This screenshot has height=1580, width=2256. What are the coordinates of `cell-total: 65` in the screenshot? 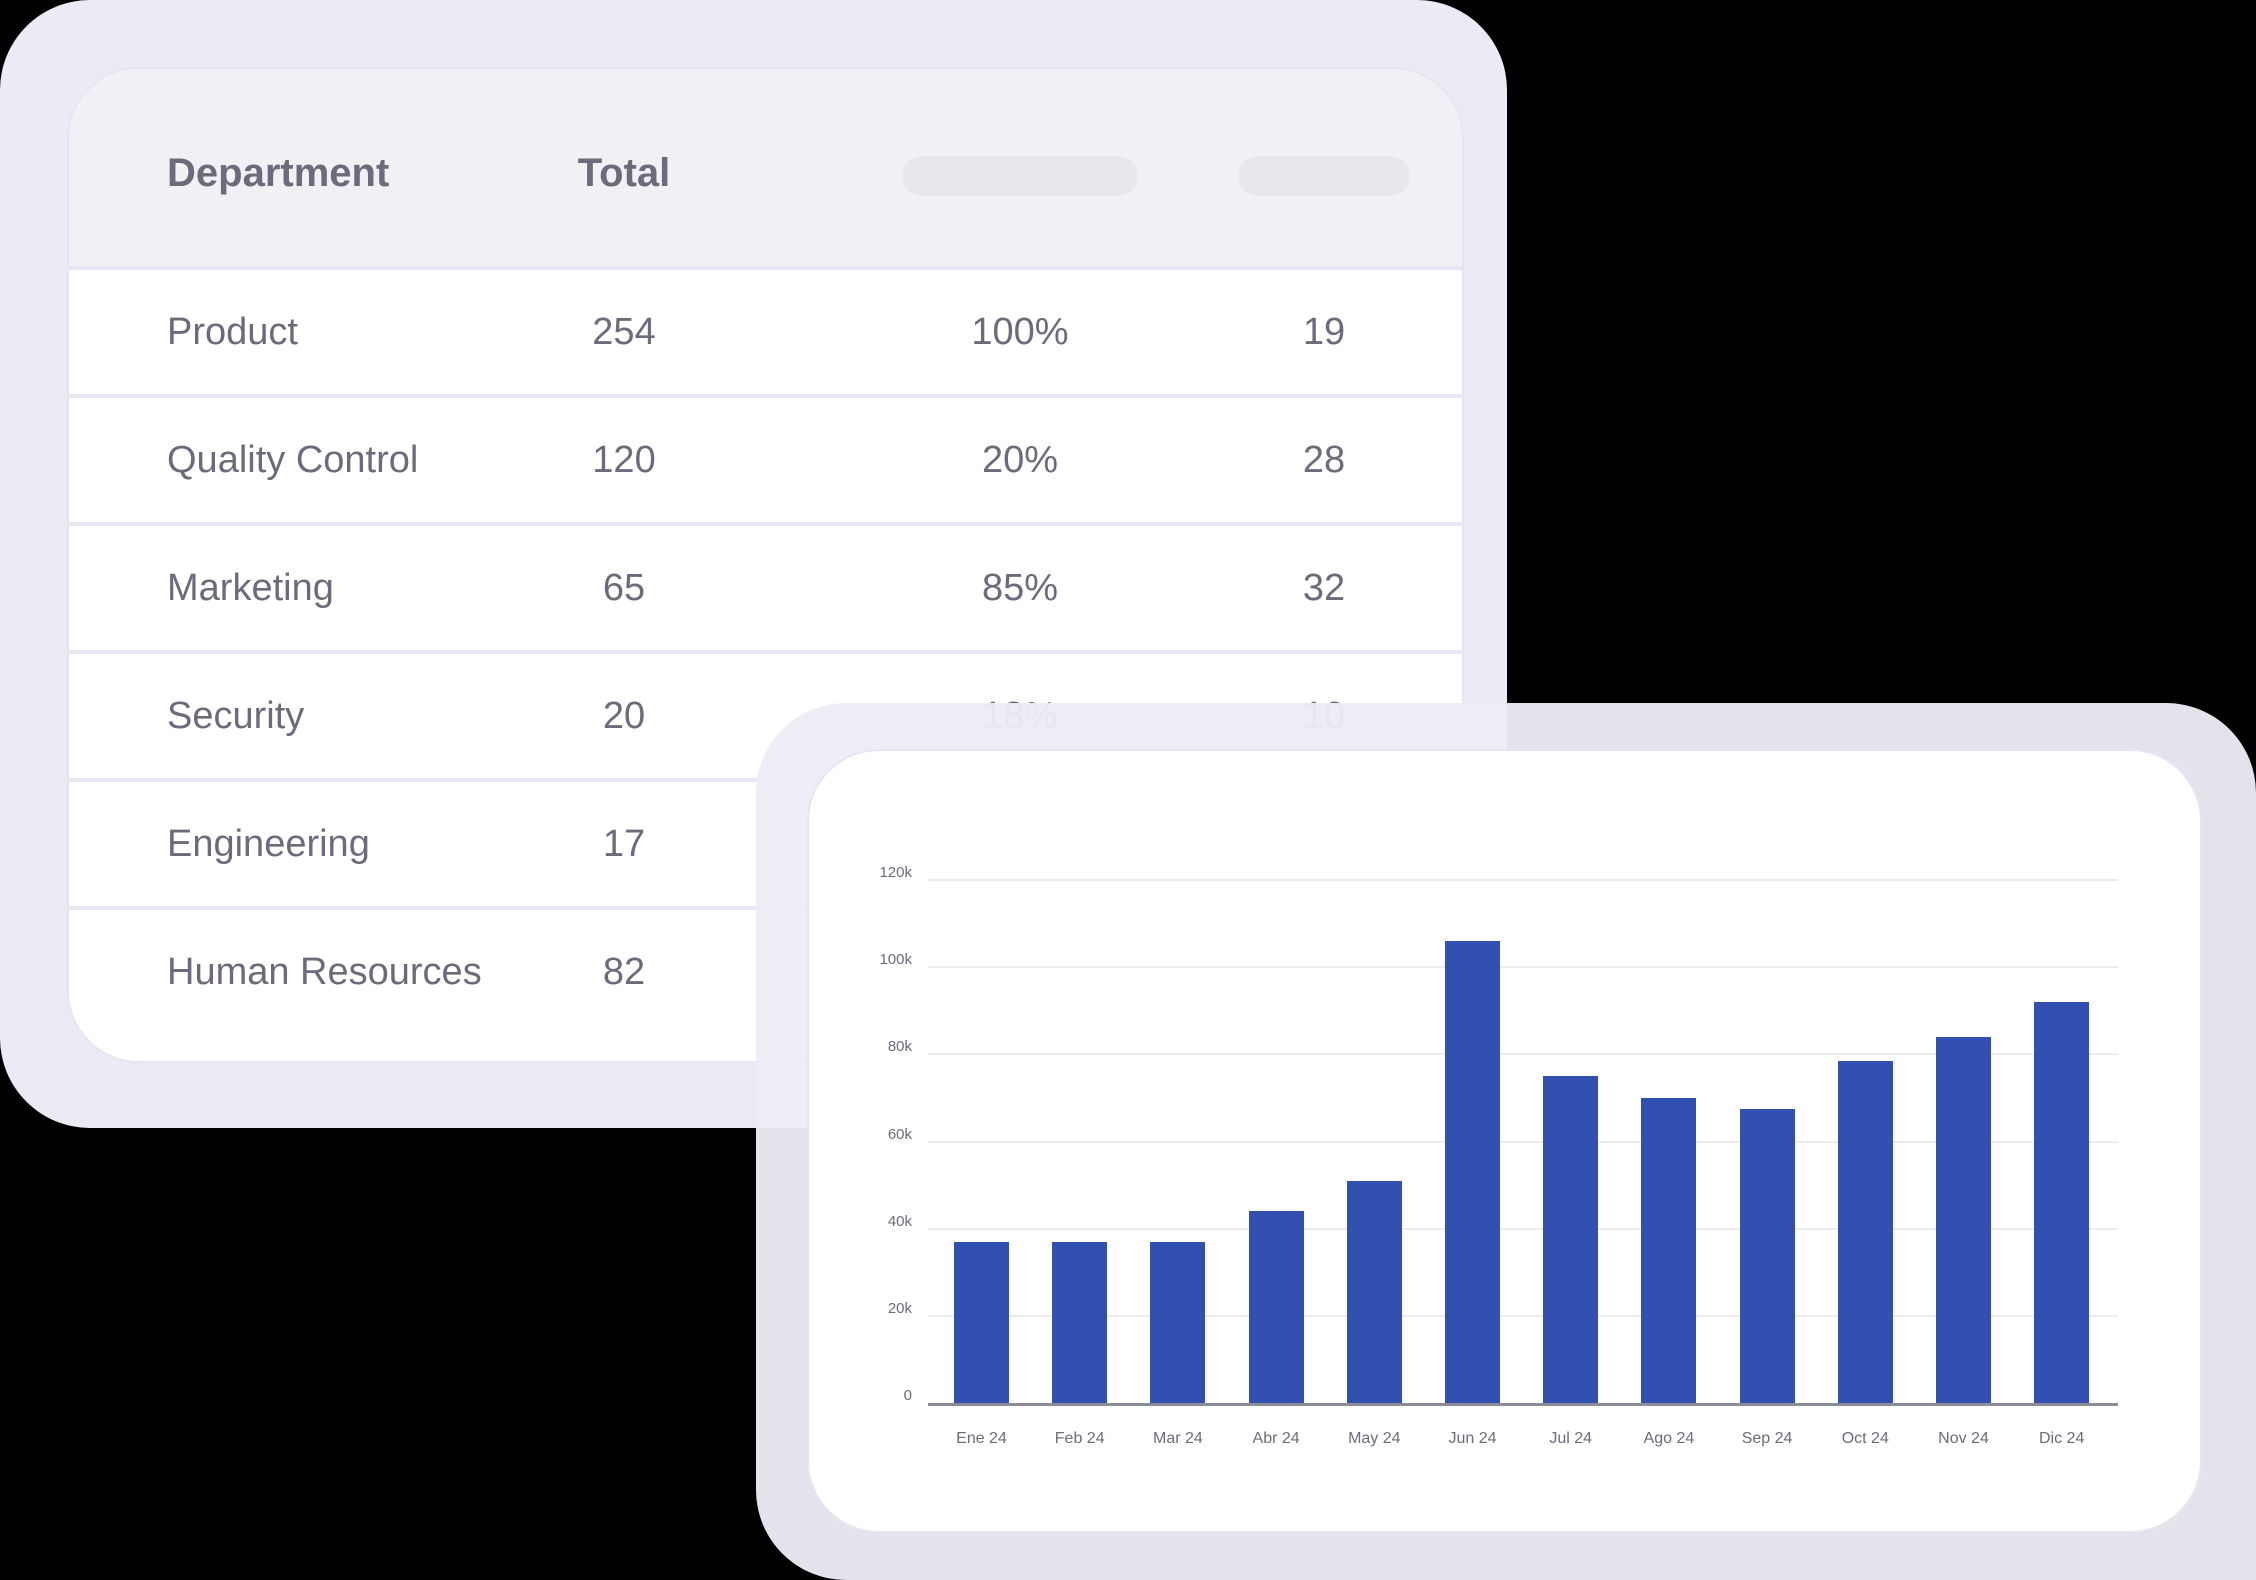 It's located at (624, 588).